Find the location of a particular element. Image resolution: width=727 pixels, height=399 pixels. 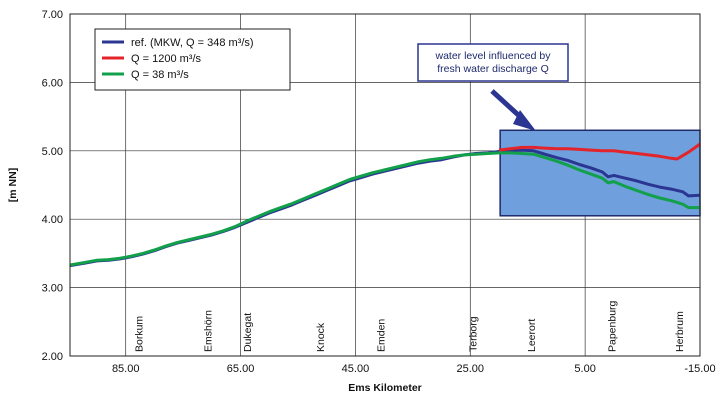

location-label: Papenburg is located at coordinates (613, 326).